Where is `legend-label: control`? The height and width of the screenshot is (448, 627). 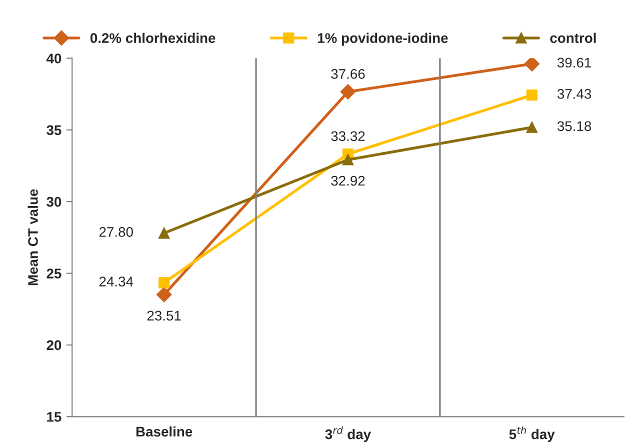 legend-label: control is located at coordinates (573, 37).